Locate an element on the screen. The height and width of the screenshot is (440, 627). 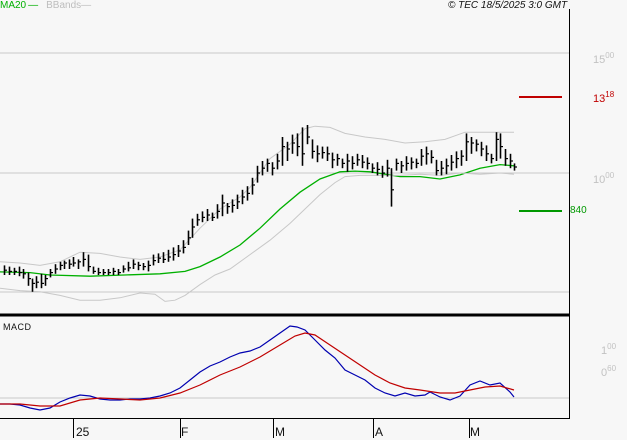
copyright-timestamp: © TEC 18/5/2025 3:0 GMT is located at coordinates (508, 5).